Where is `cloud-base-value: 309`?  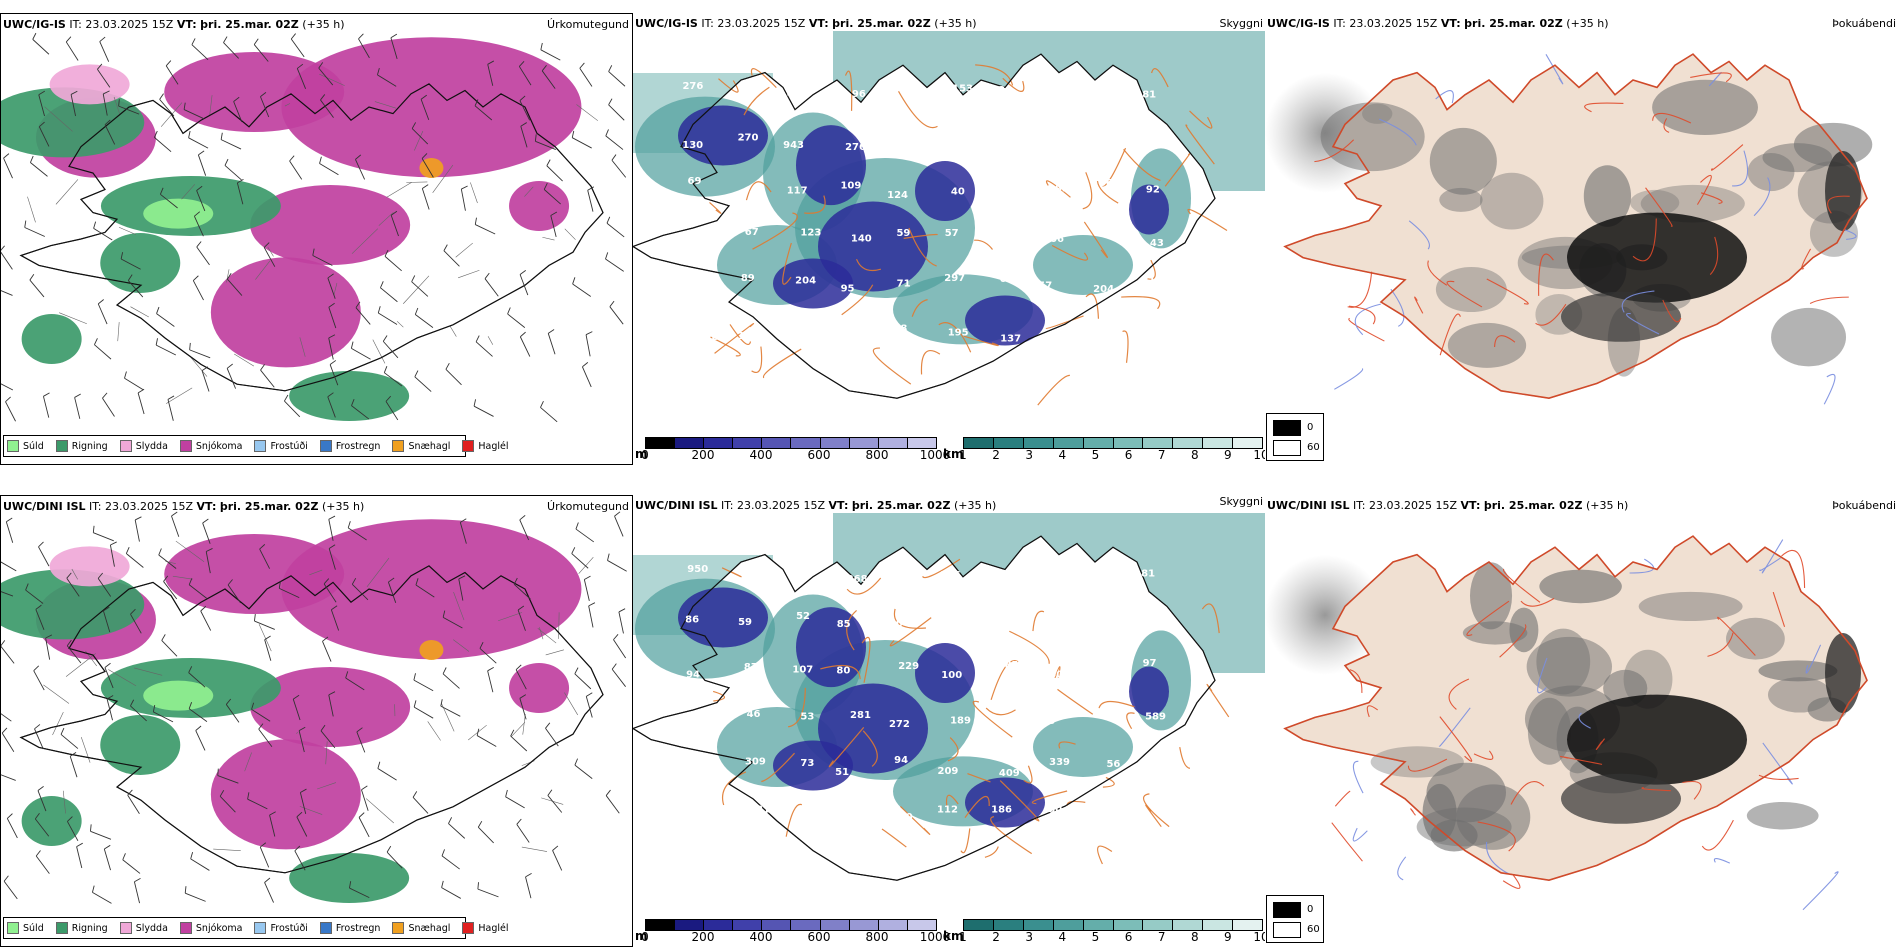
cloud-base-value: 309 is located at coordinates (755, 761).